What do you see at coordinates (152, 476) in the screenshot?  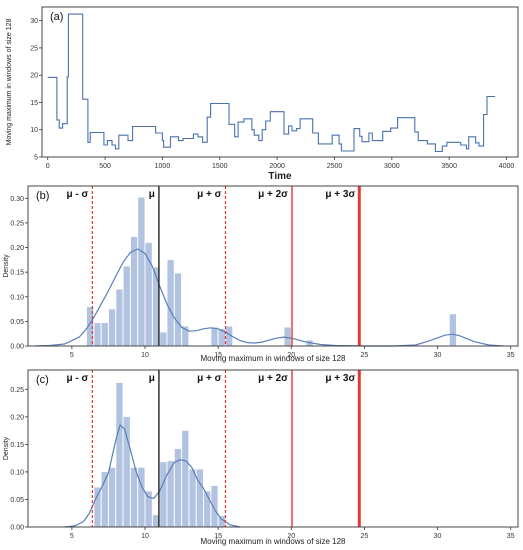 I see `kde-curve` at bounding box center [152, 476].